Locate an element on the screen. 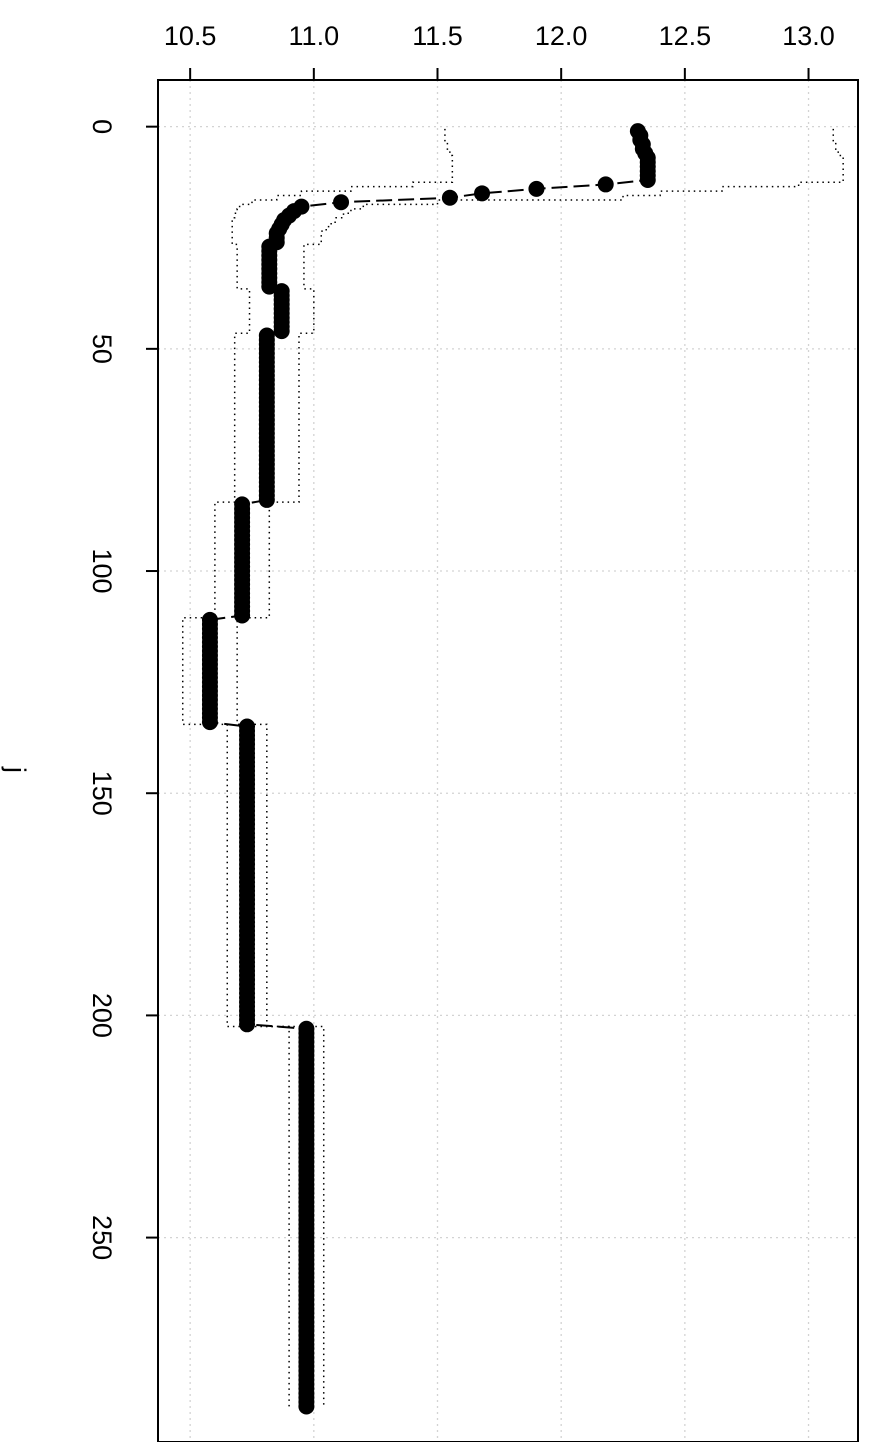 The height and width of the screenshot is (1442, 880). index-tick-label: 200 is located at coordinates (102, 1015).